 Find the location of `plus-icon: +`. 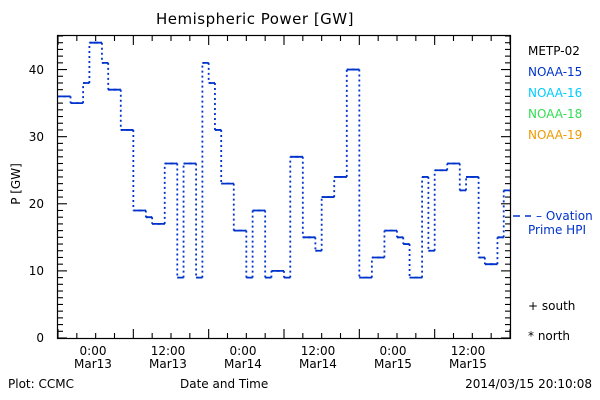

plus-icon: + is located at coordinates (533, 306).